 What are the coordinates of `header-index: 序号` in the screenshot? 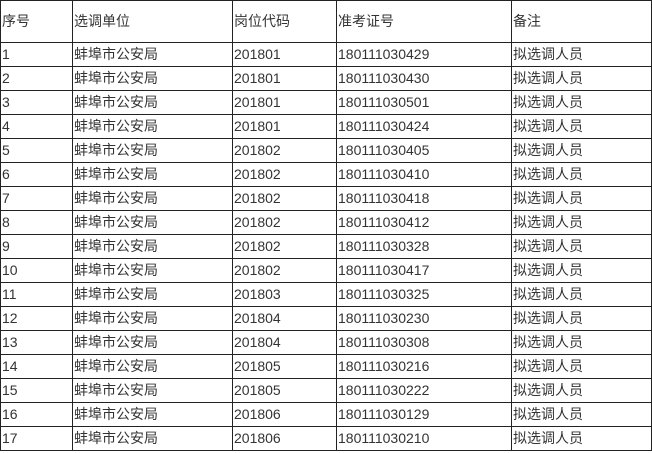 It's located at (36, 21).